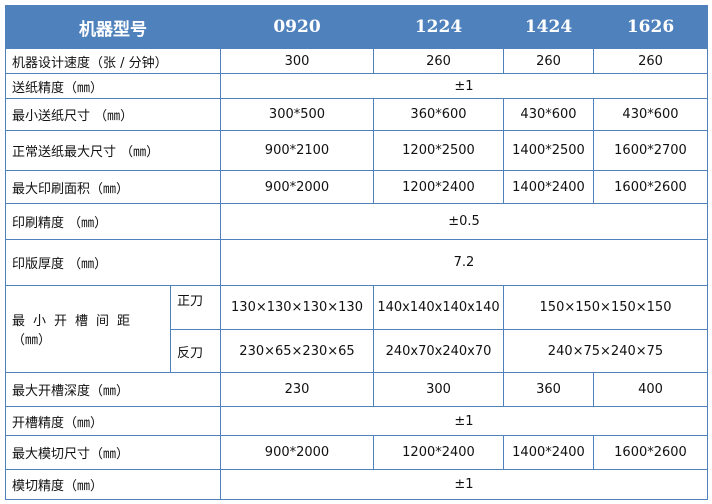  I want to click on cell: 1200*2500, so click(438, 150).